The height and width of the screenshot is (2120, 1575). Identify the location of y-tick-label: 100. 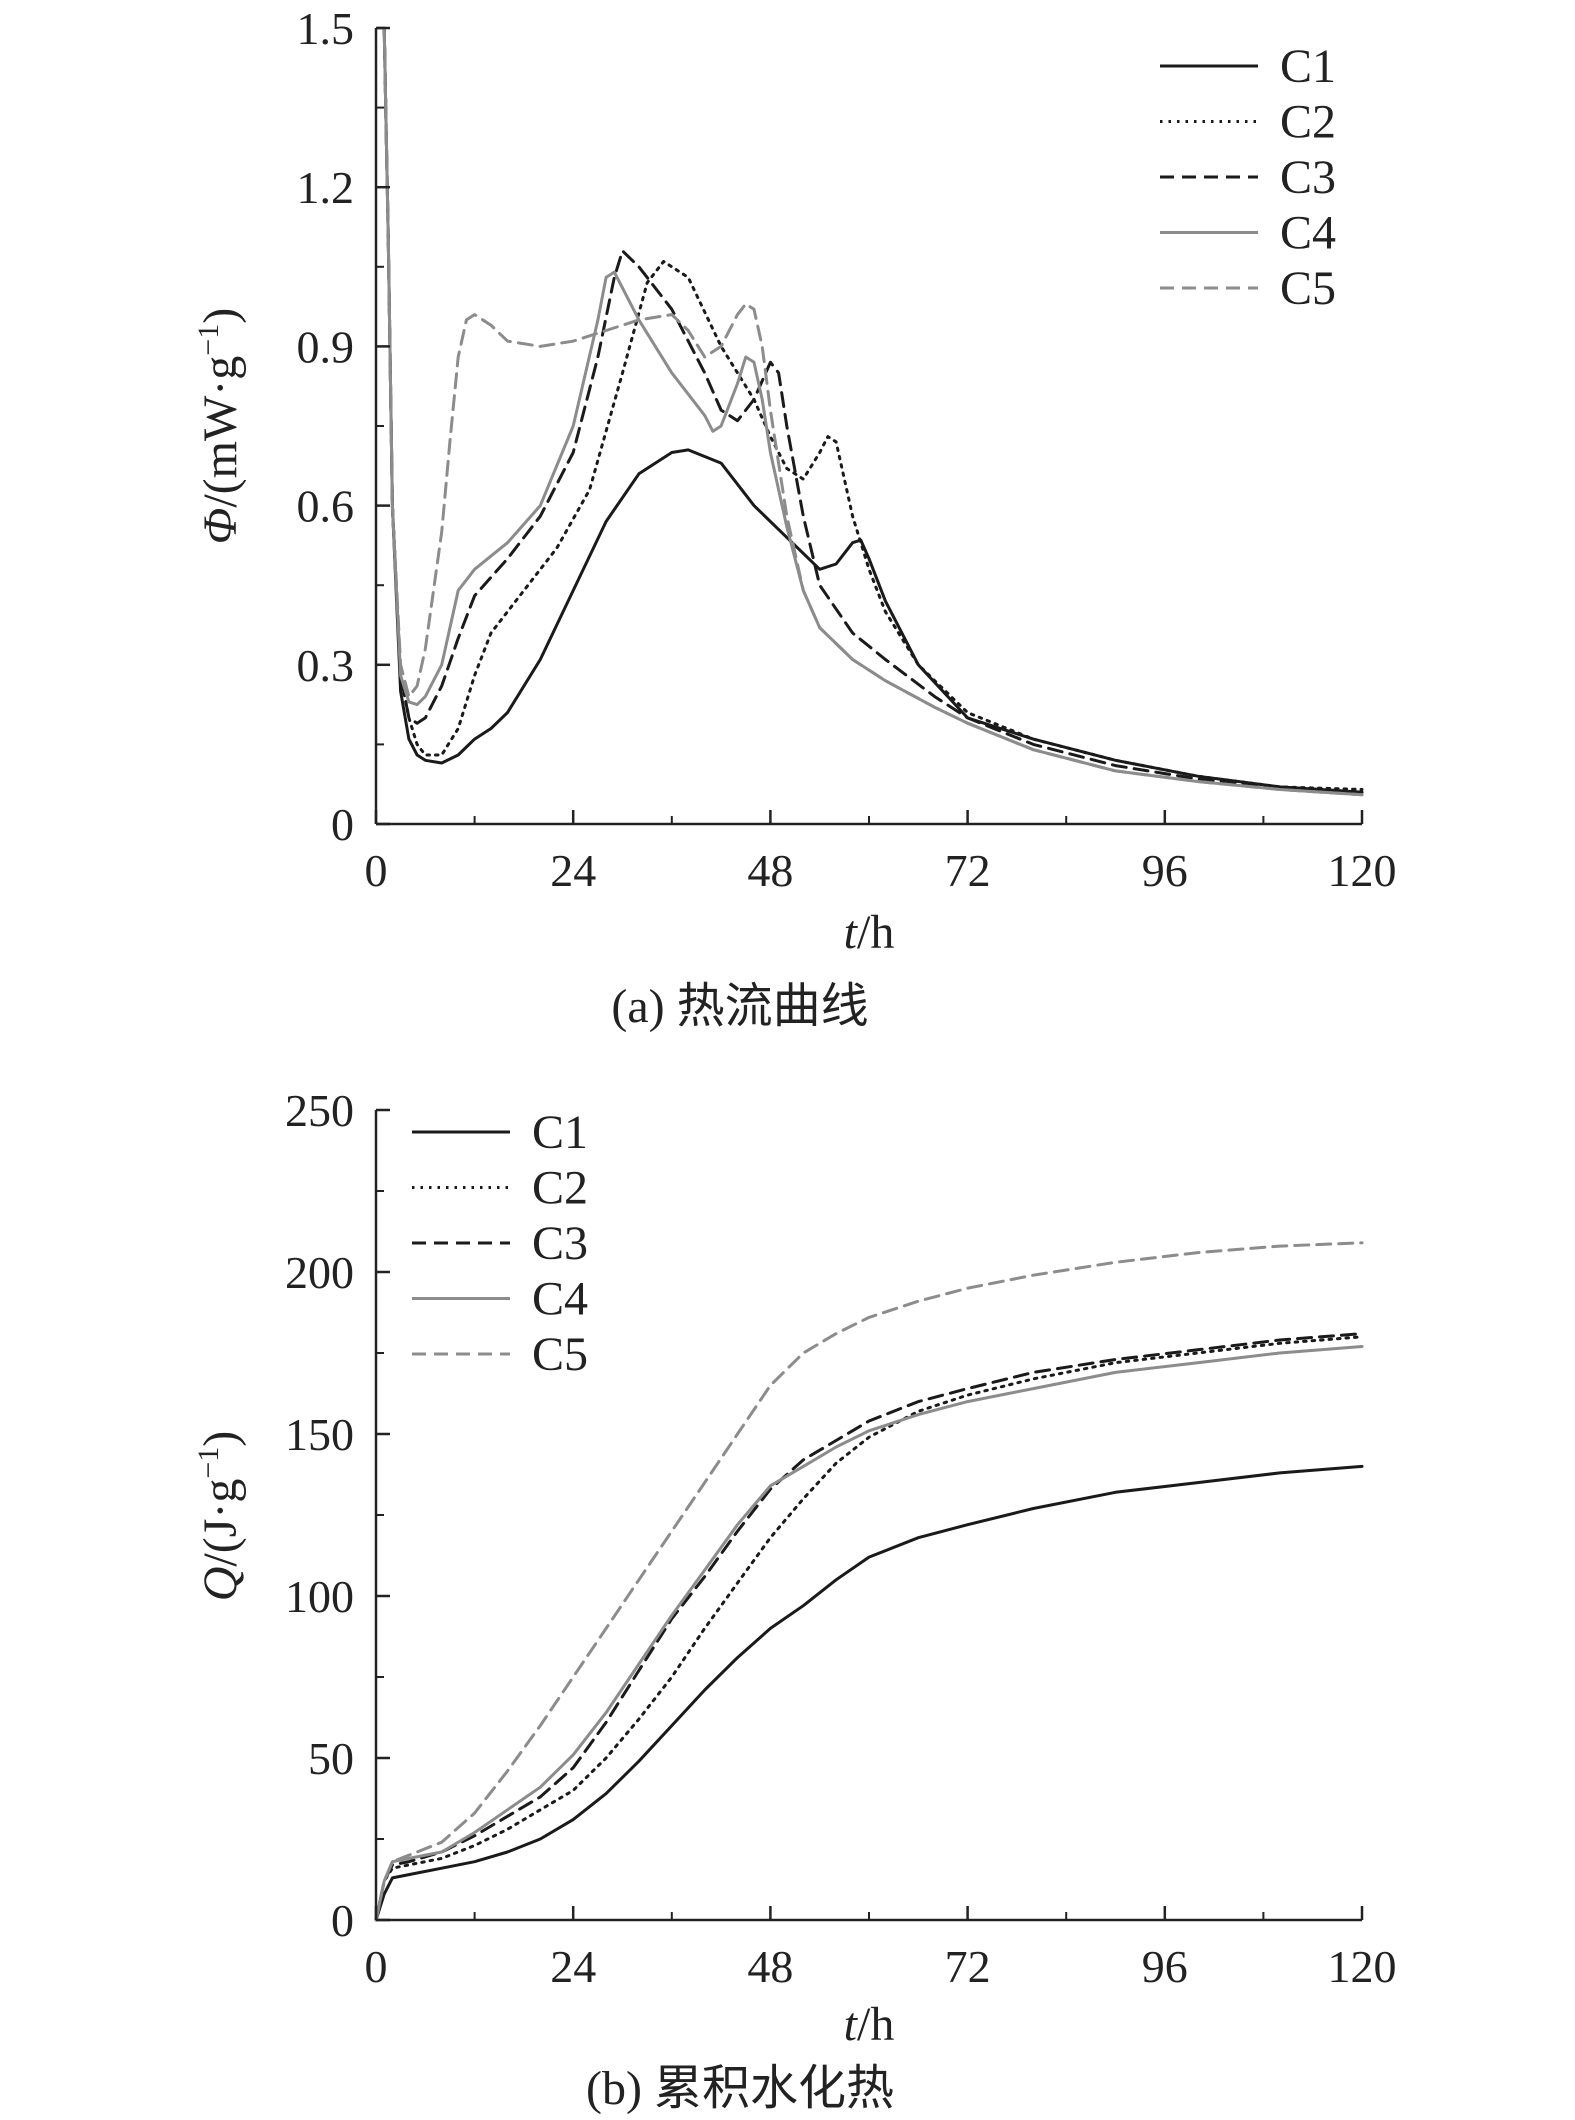
(319, 1596).